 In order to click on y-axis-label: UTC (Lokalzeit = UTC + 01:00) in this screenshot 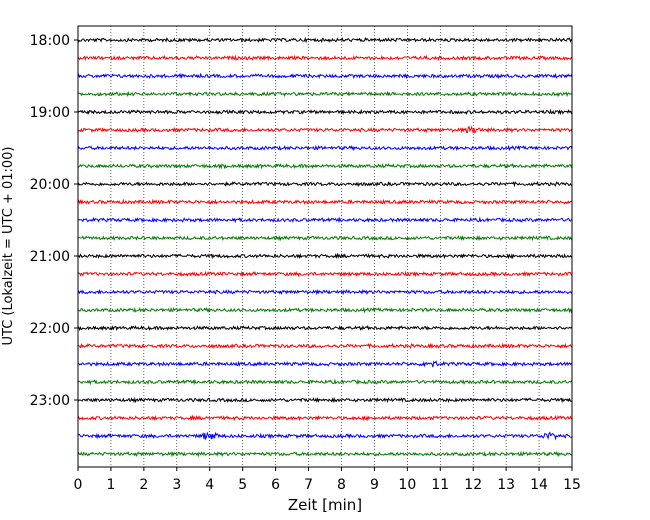, I will do `click(8, 246)`.